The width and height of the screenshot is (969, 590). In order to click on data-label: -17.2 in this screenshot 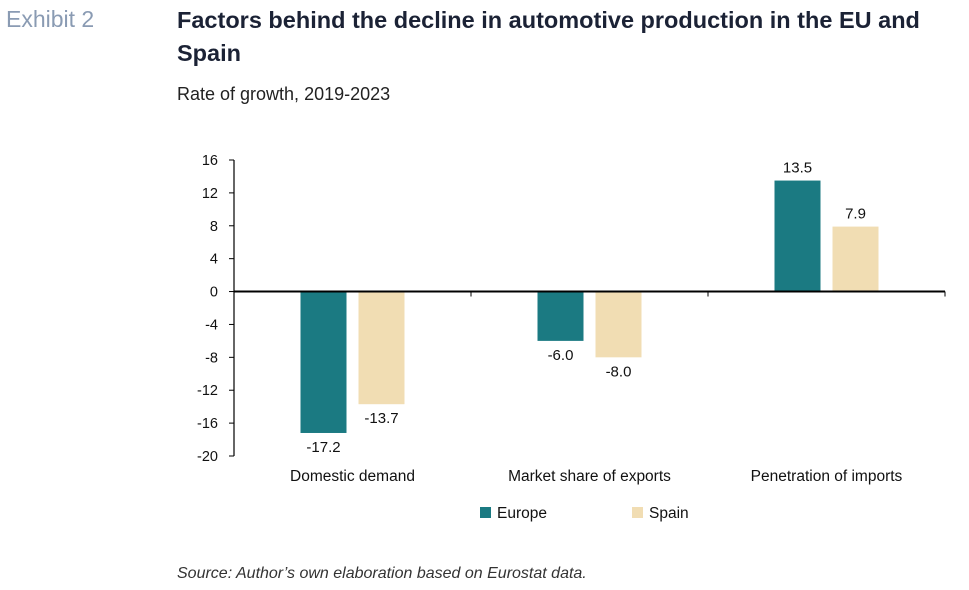, I will do `click(323, 447)`.